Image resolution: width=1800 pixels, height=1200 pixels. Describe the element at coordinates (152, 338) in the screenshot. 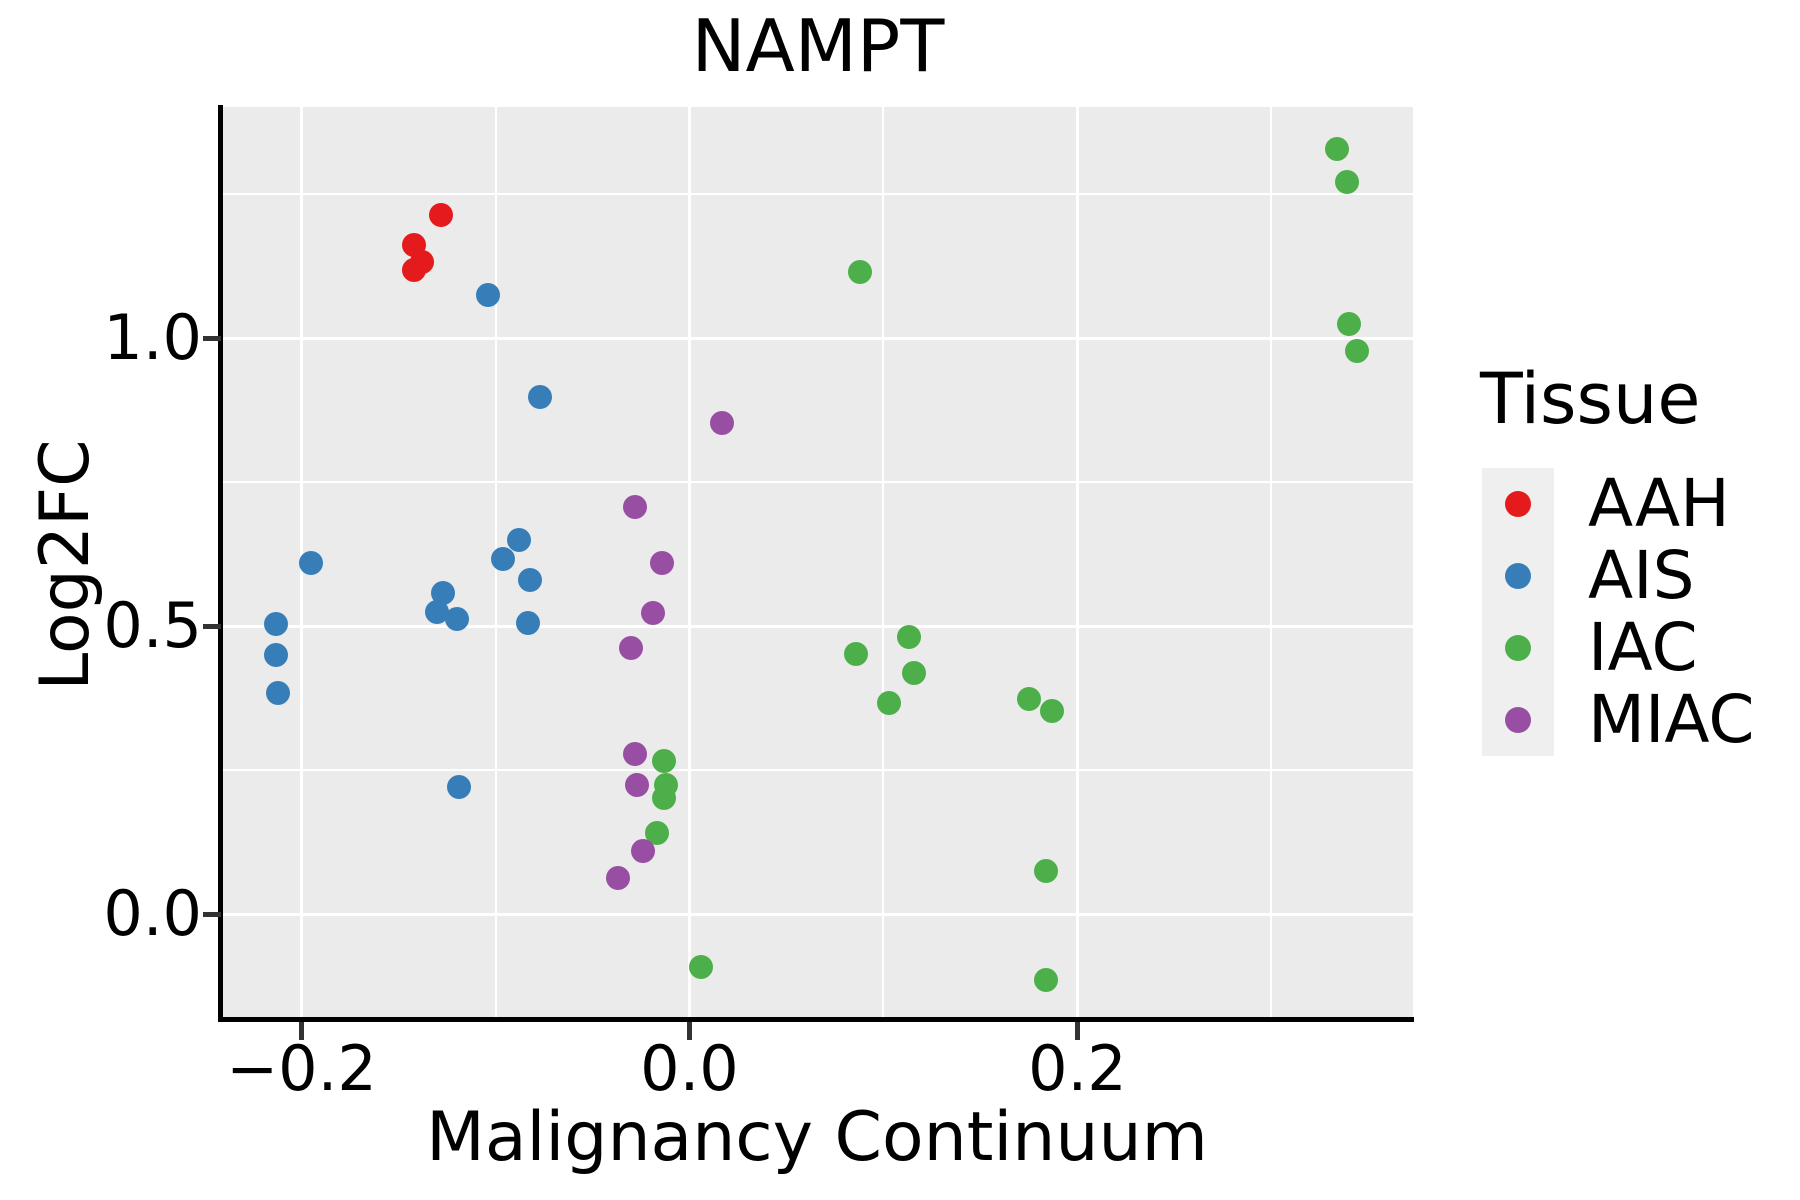

I see `y-tick-label: 1.0` at that location.